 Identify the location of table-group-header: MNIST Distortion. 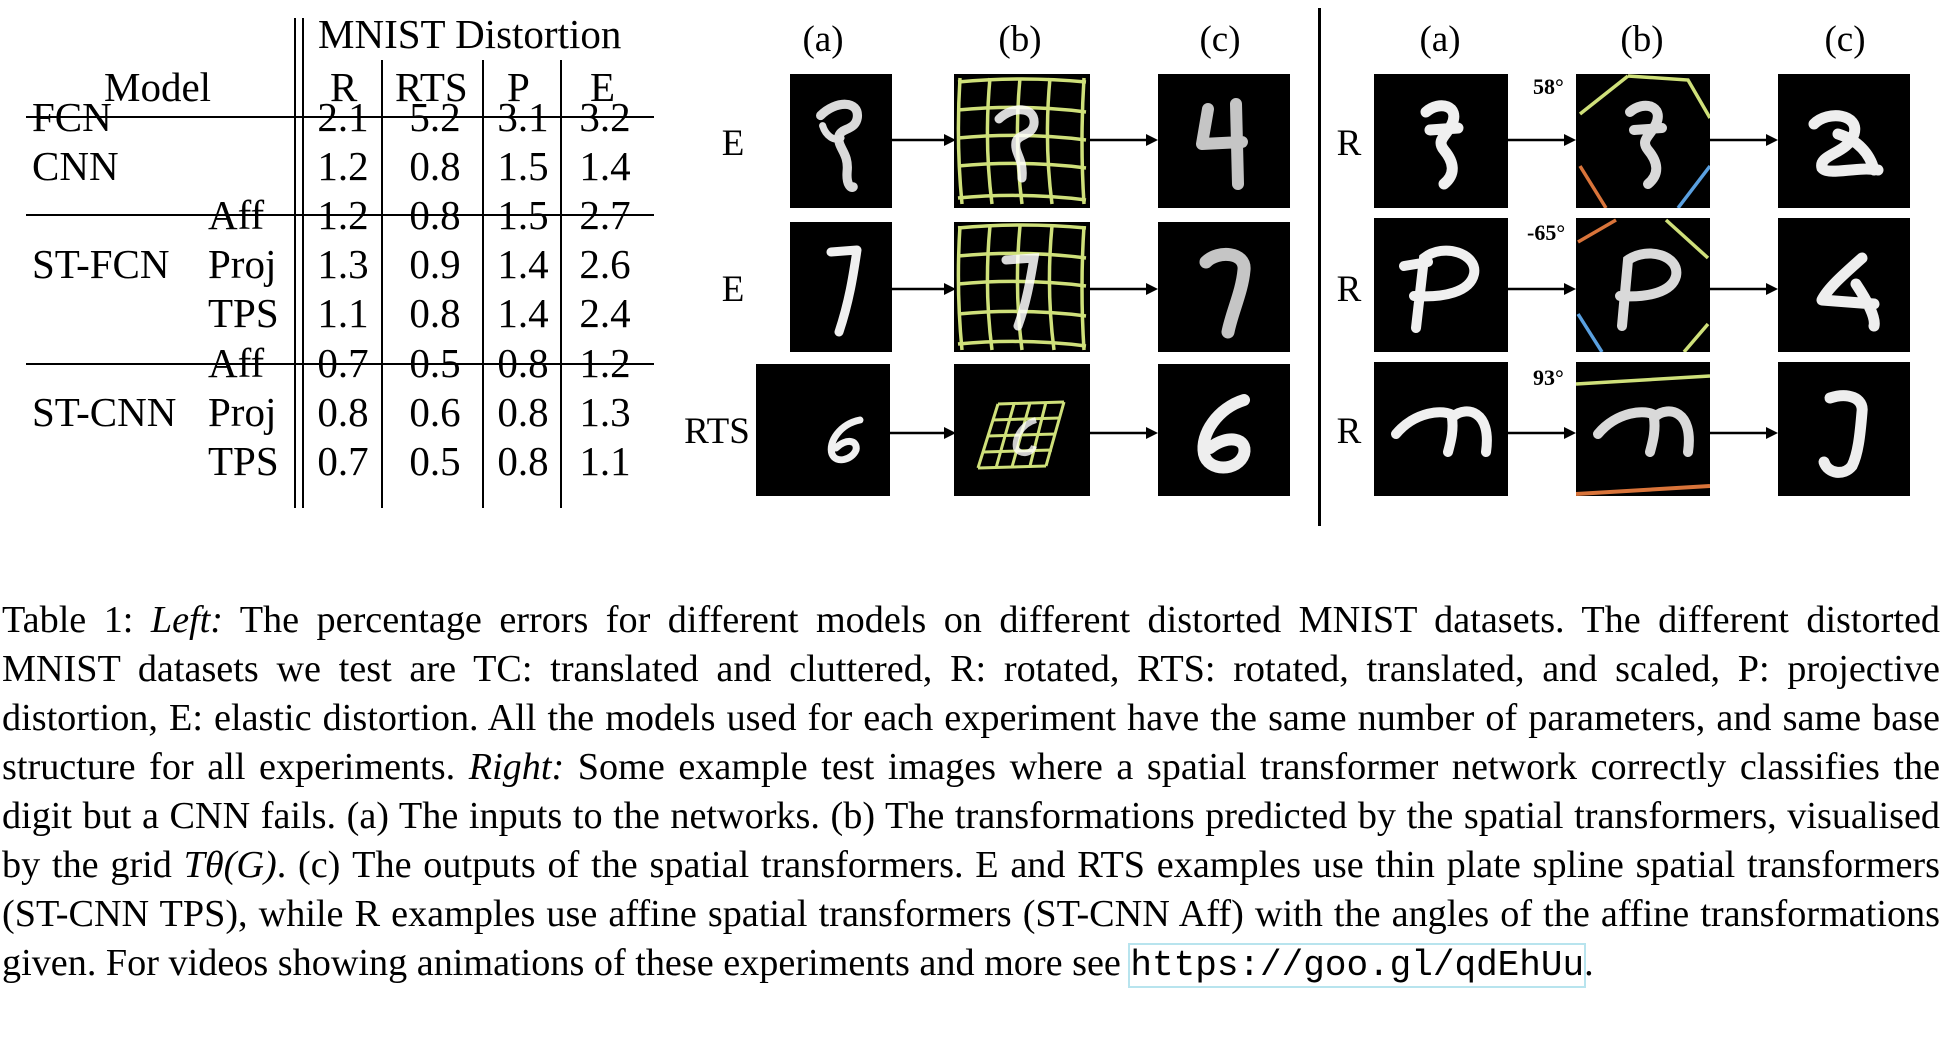
(470, 34).